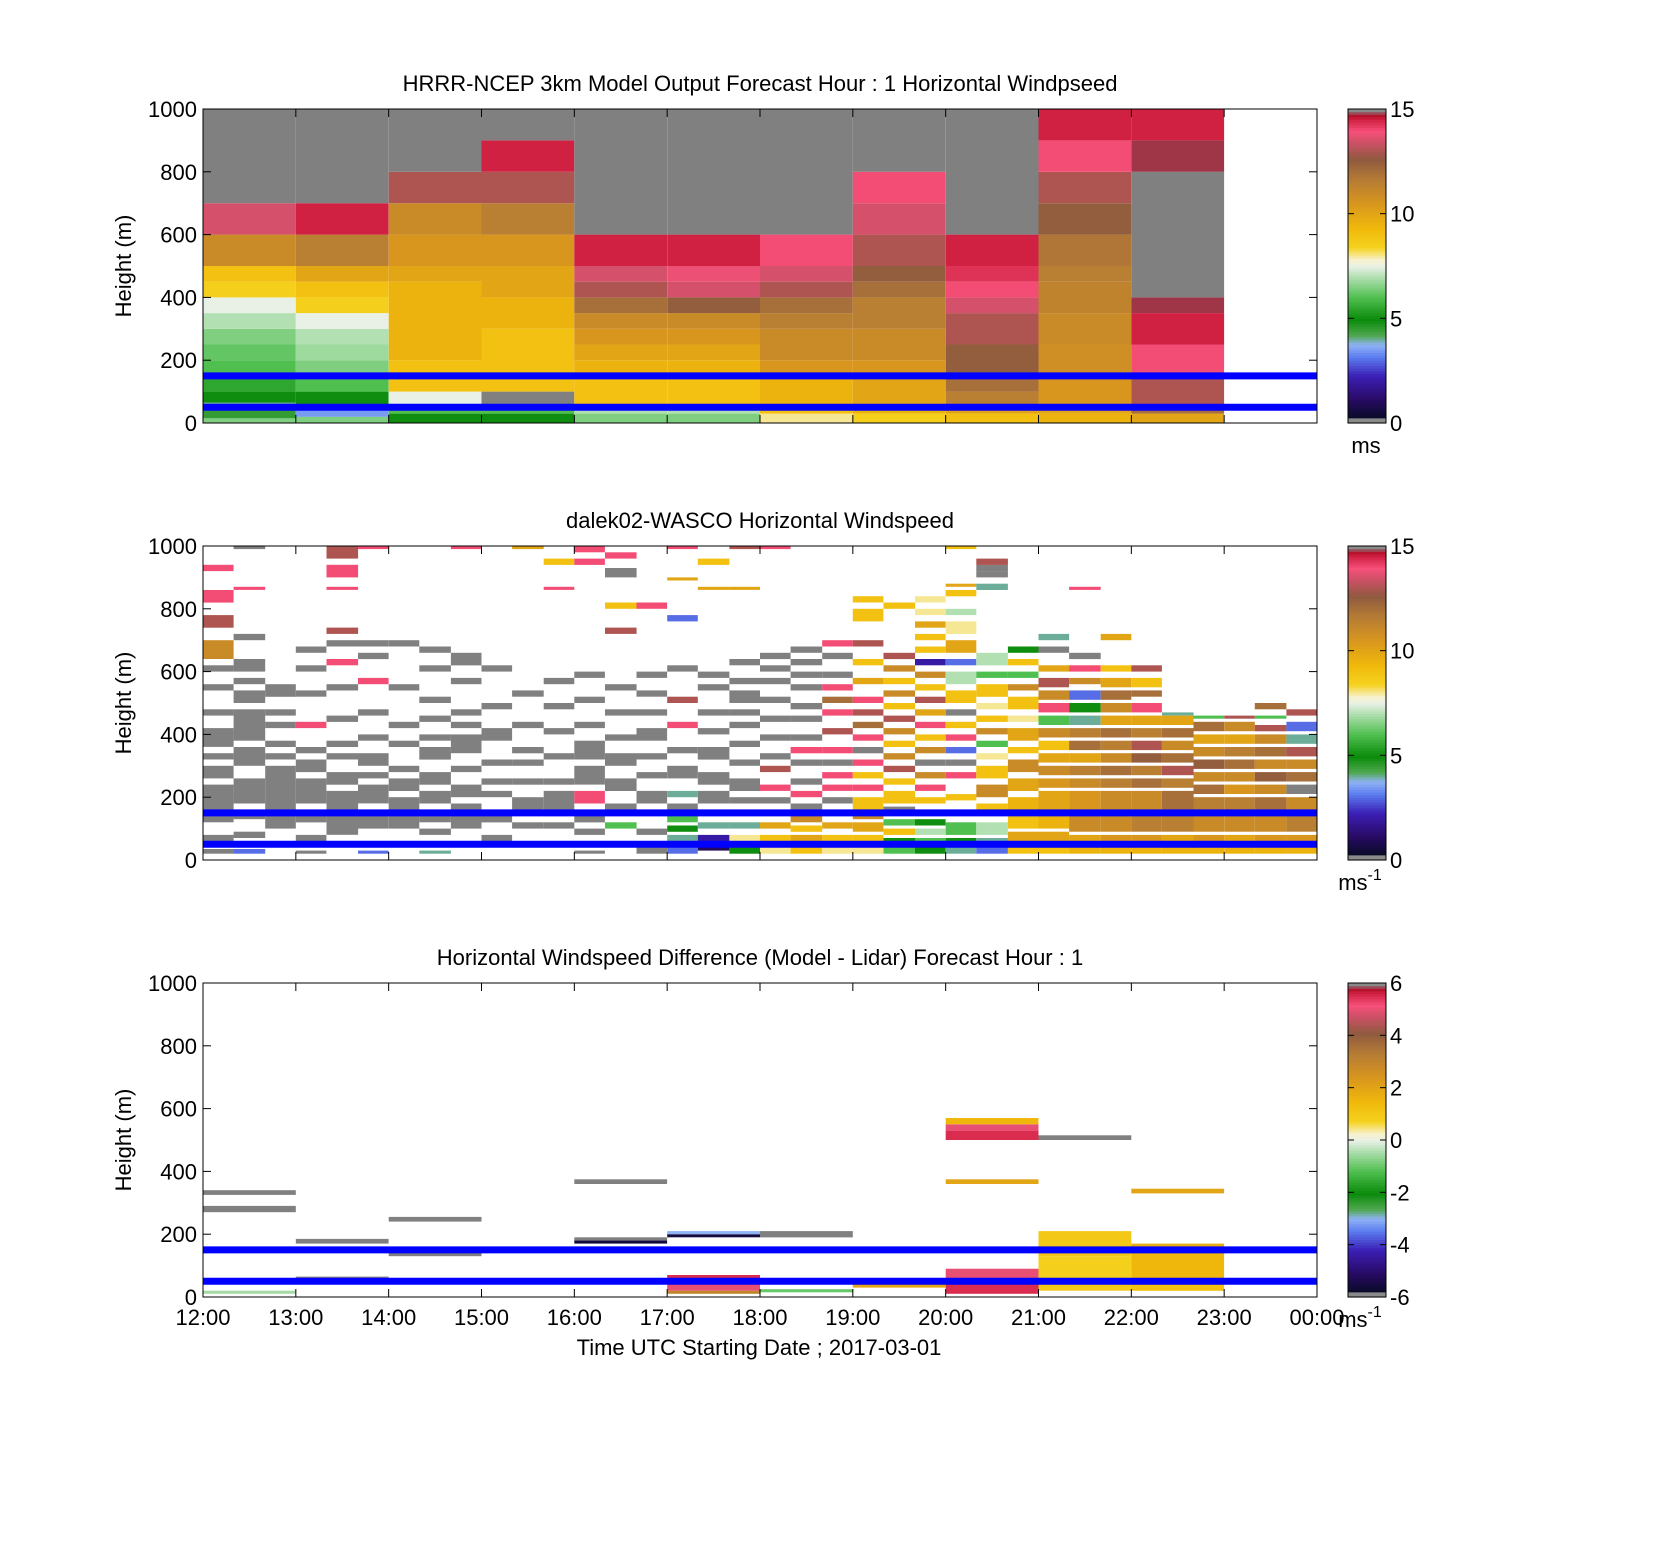  I want to click on y-axis-label: Height (m), so click(123, 266).